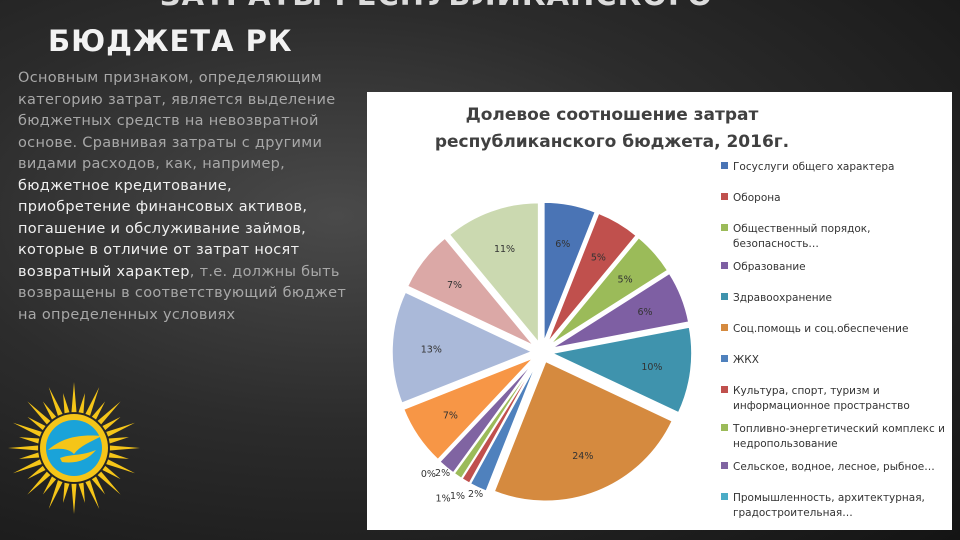 Image resolution: width=960 pixels, height=540 pixels. I want to click on legend-entry: Общественный порядок,, so click(801, 229).